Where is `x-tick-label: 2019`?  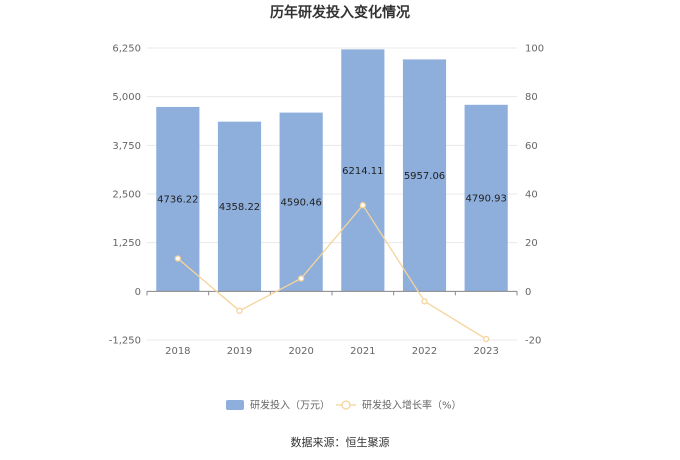
x-tick-label: 2019 is located at coordinates (239, 351).